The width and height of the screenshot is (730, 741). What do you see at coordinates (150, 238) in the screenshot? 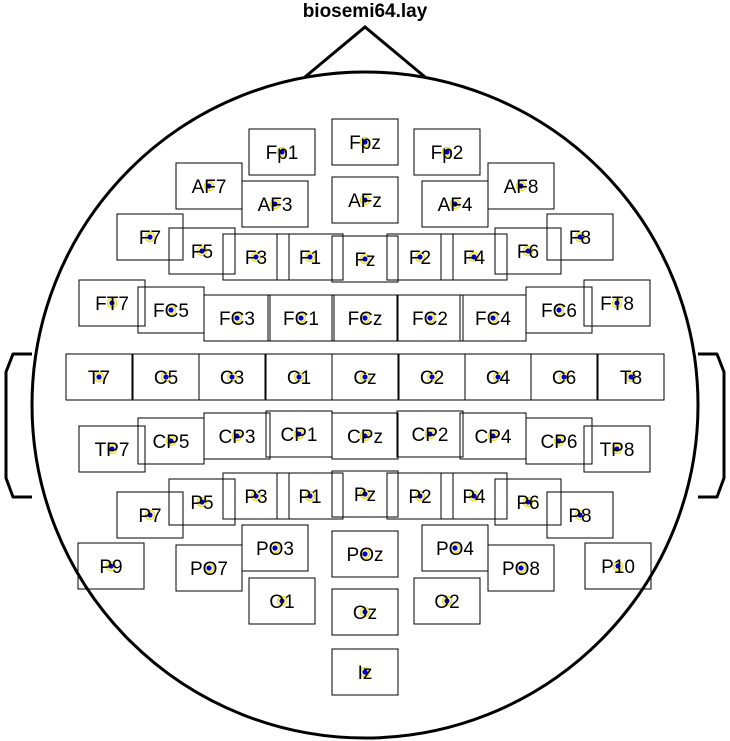
I see `electrode-label-f7: F7` at bounding box center [150, 238].